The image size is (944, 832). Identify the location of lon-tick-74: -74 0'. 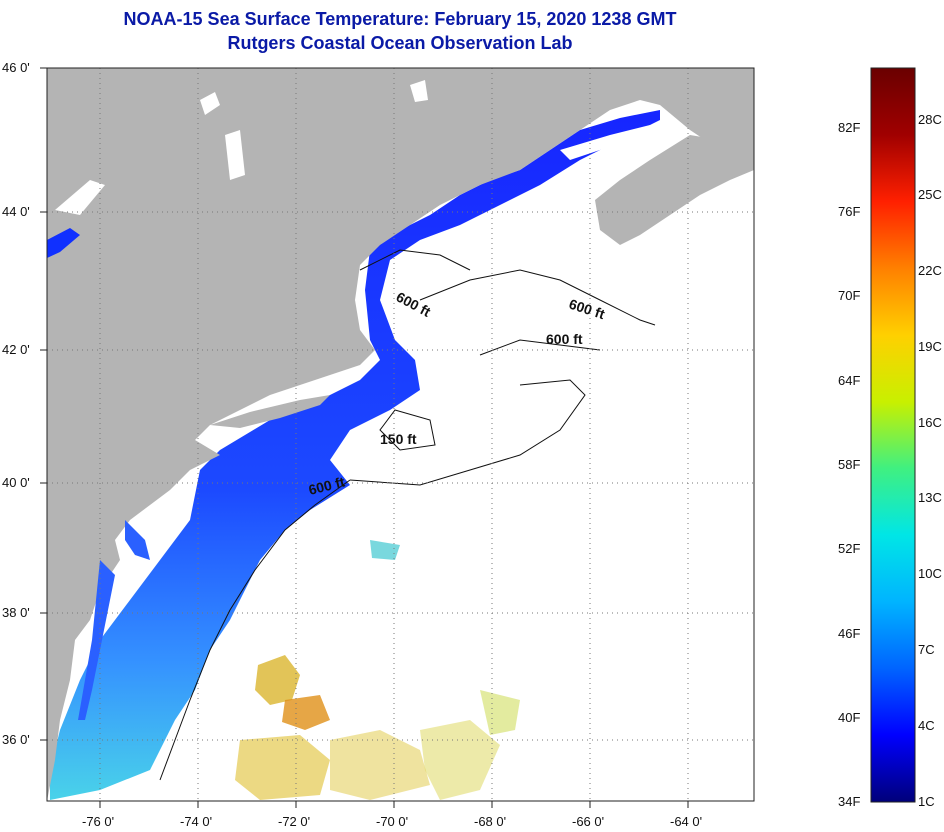
(196, 821).